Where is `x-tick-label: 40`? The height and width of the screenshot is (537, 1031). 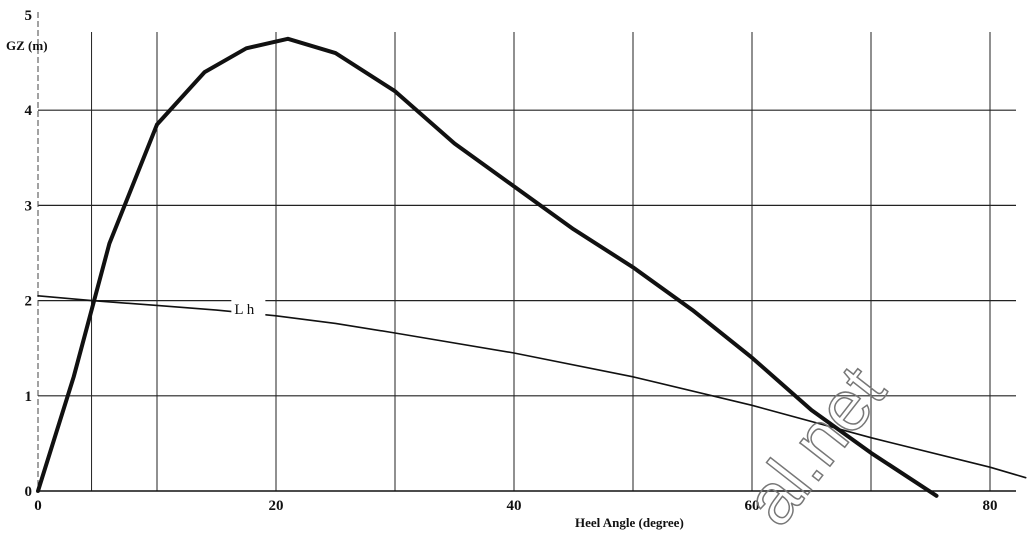 x-tick-label: 40 is located at coordinates (514, 506).